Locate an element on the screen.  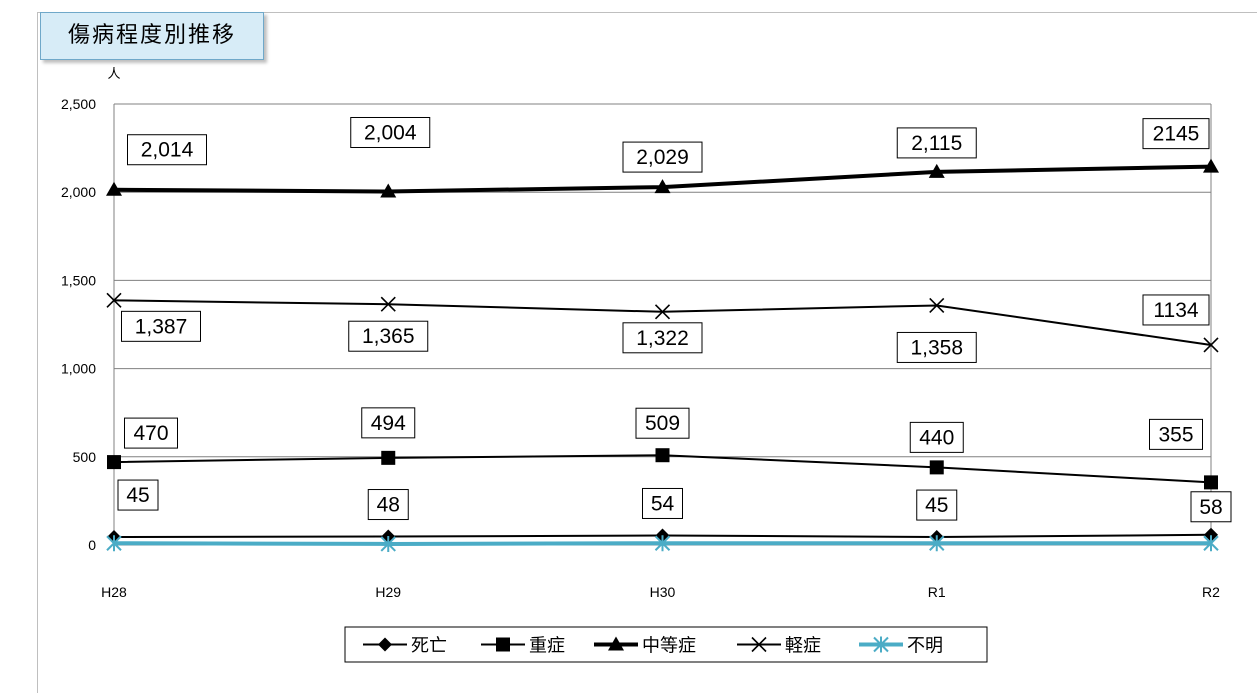
data-label: 1,365 is located at coordinates (388, 336).